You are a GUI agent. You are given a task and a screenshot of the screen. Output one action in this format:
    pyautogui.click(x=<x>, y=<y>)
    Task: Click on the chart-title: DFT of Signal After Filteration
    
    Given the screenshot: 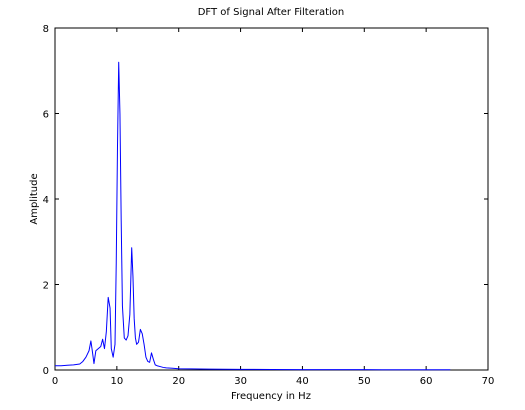 What is the action you would take?
    pyautogui.click(x=271, y=12)
    